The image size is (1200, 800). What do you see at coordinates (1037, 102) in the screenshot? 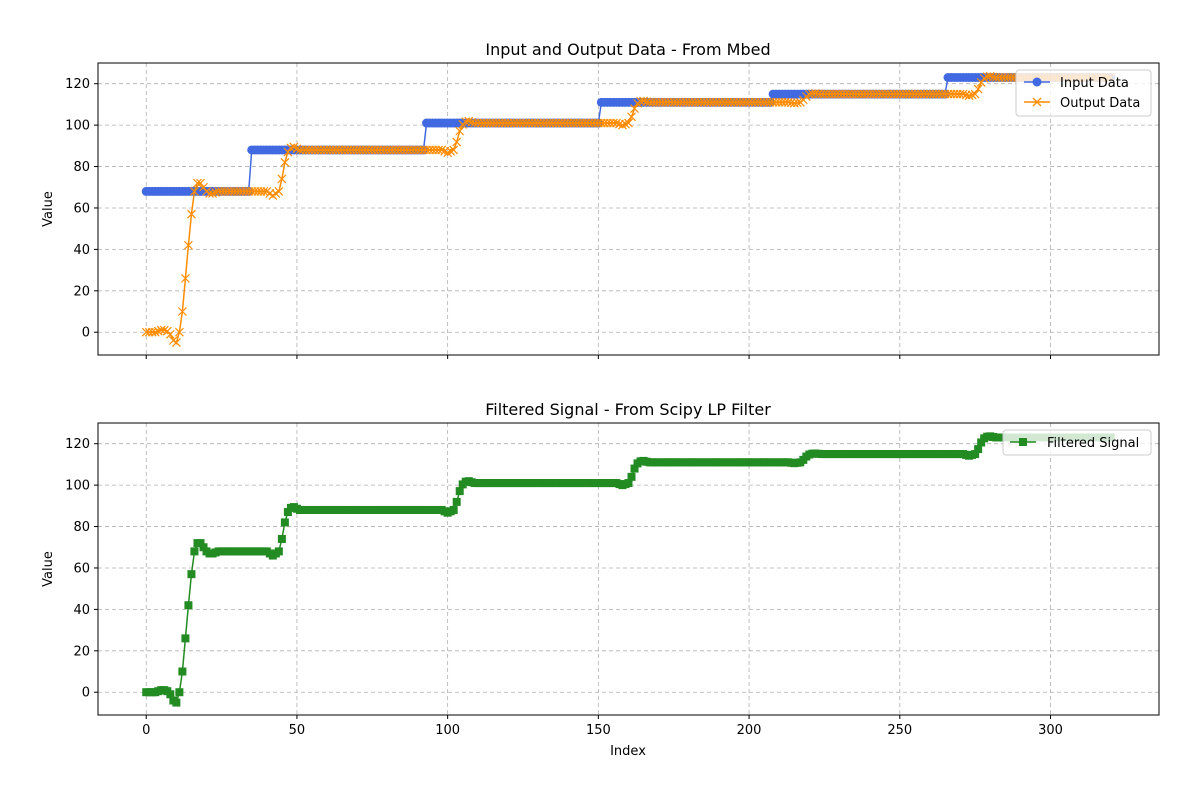
I see `legend-marker-output-data` at bounding box center [1037, 102].